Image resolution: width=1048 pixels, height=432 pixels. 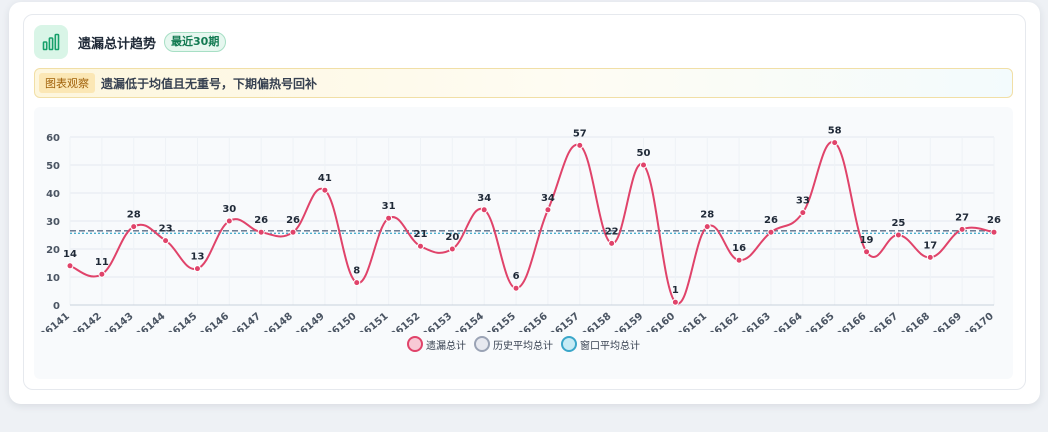 What do you see at coordinates (51, 42) in the screenshot?
I see `bar-chart-icon` at bounding box center [51, 42].